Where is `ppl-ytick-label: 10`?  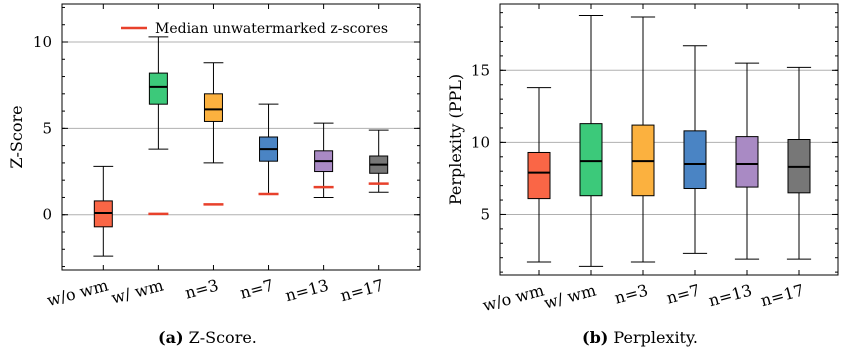
ppl-ytick-label: 10 is located at coordinates (480, 142).